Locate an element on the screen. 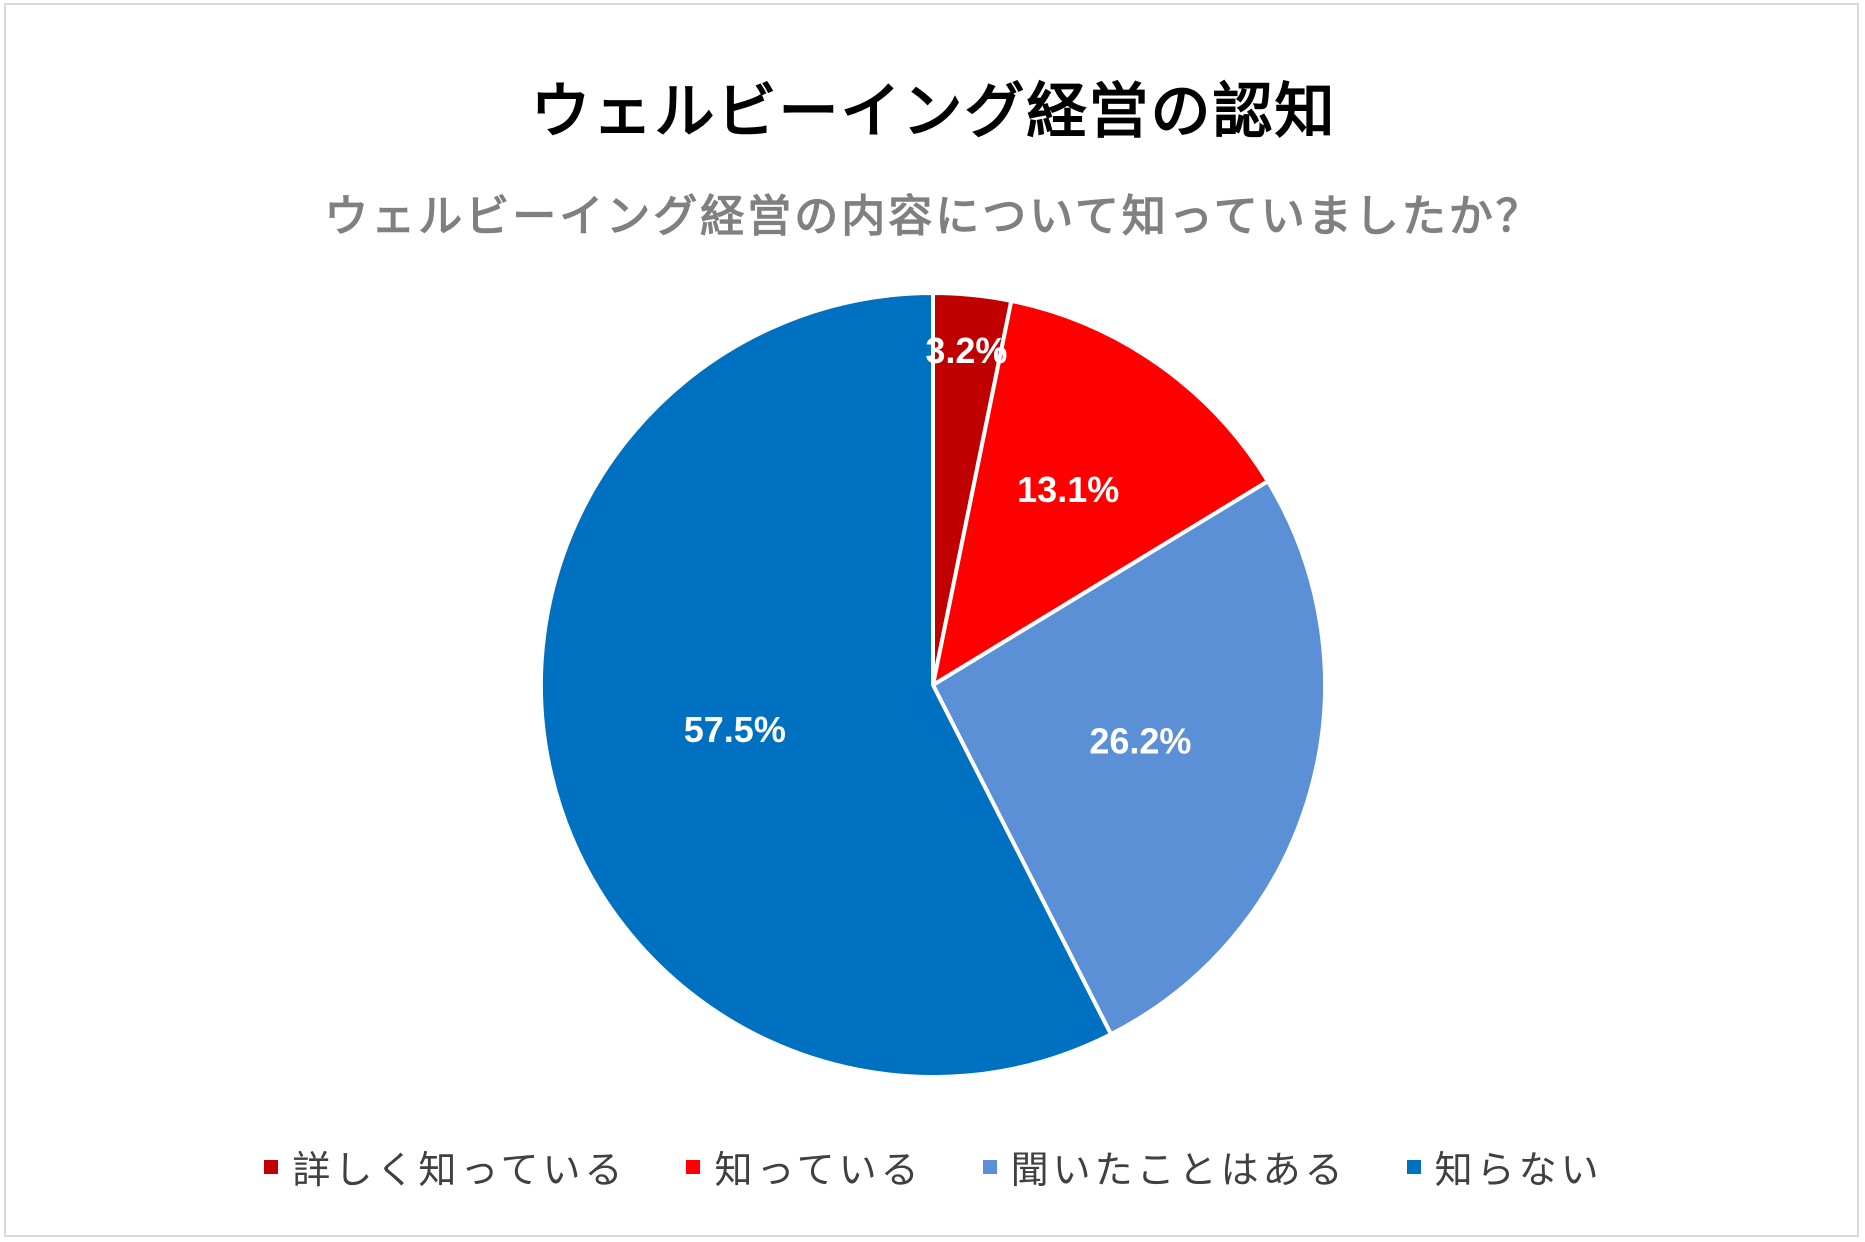 The height and width of the screenshot is (1242, 1865). slice-value-label-1: 13.1% is located at coordinates (1068, 489).